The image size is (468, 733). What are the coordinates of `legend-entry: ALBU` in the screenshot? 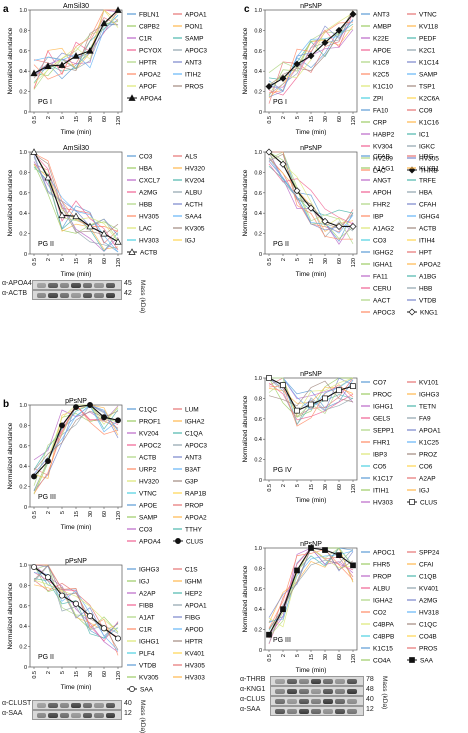 It's located at (381, 589).